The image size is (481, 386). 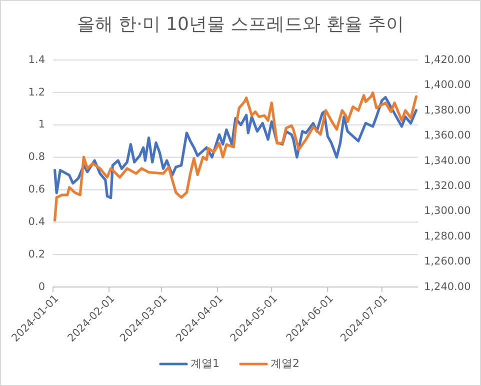 What do you see at coordinates (41, 124) in the screenshot?
I see `y-tick-label: 1` at bounding box center [41, 124].